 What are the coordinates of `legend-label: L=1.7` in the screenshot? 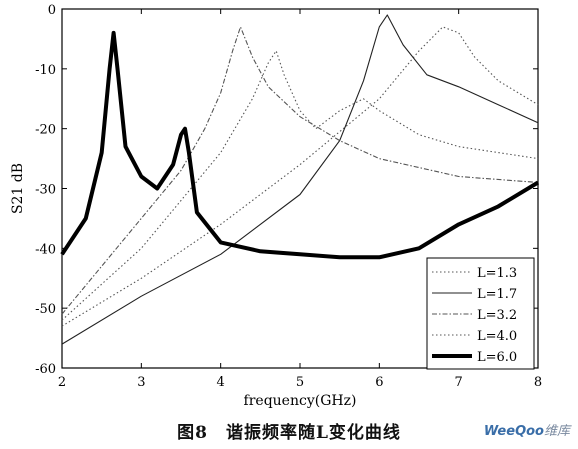 It's located at (497, 294).